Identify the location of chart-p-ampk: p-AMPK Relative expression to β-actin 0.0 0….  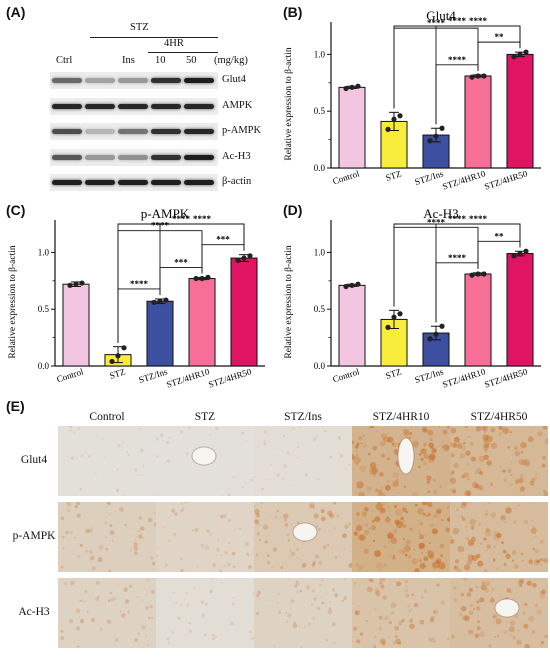
(136, 298).